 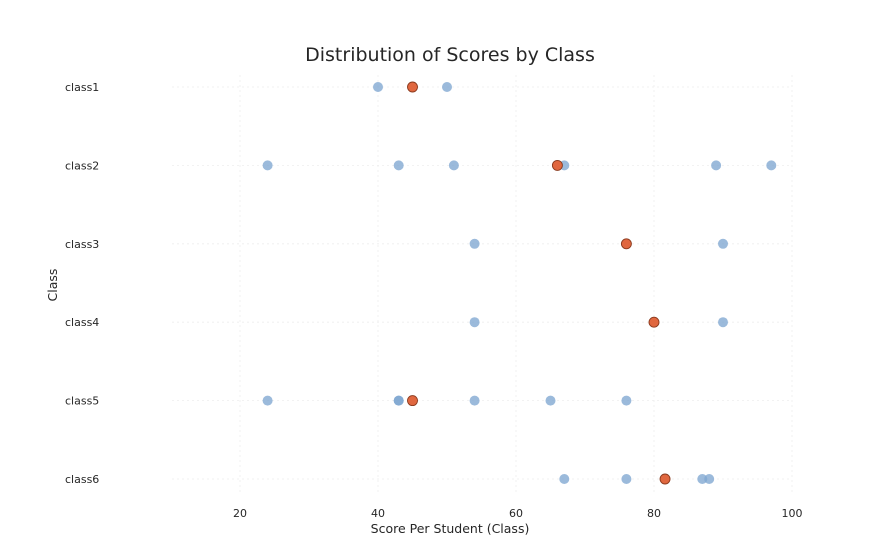 What do you see at coordinates (82, 479) in the screenshot?
I see `y-tick-label-class6: class6` at bounding box center [82, 479].